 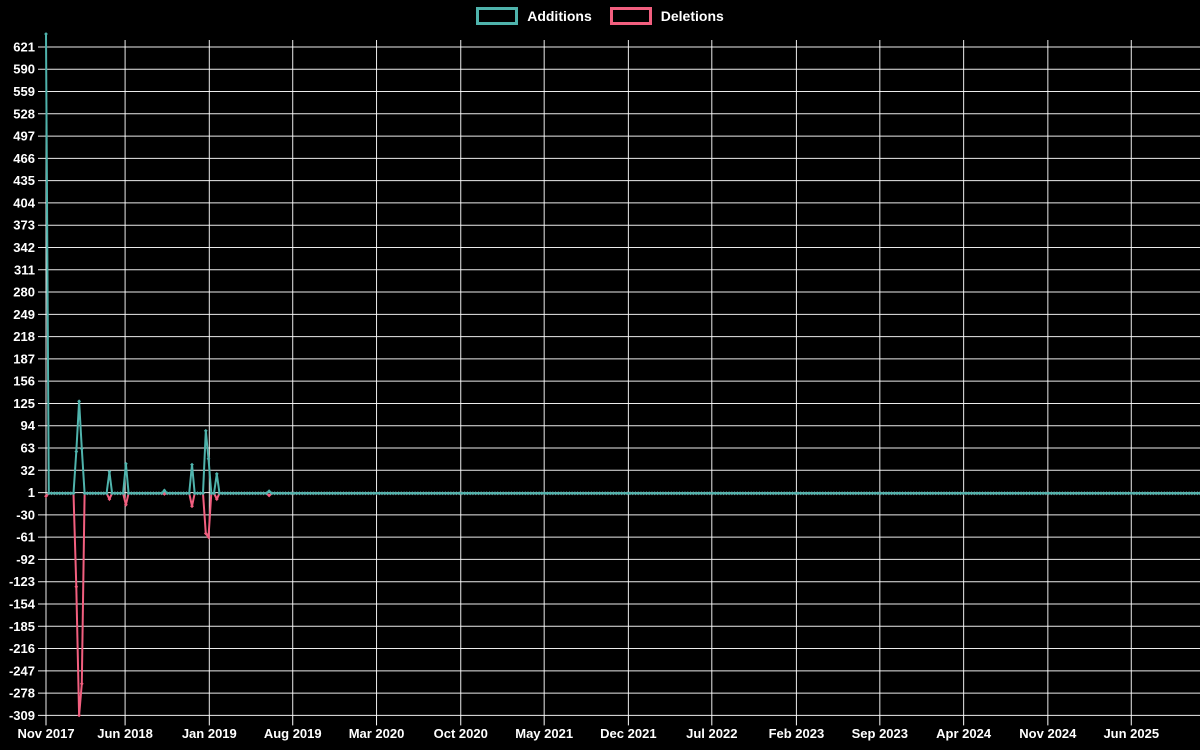 What do you see at coordinates (24, 269) in the screenshot?
I see `y-tick-label: 311` at bounding box center [24, 269].